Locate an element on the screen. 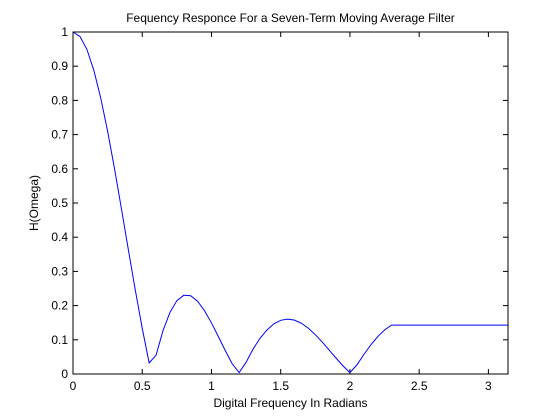 This screenshot has width=560, height=420. y-tick-label-0: 0 is located at coordinates (64, 374).